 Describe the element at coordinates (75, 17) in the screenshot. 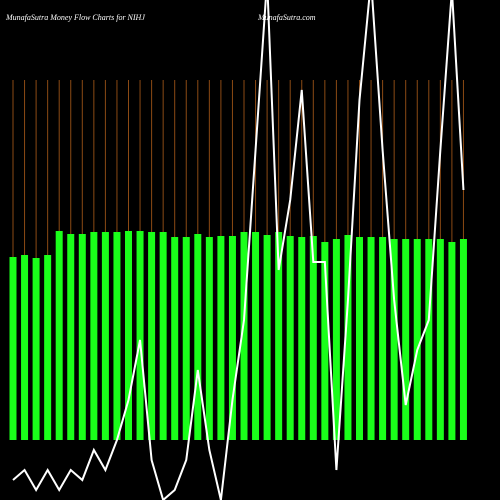

I see `chart-title: MunafaSutra Money Flow Charts for NIHJ` at that location.